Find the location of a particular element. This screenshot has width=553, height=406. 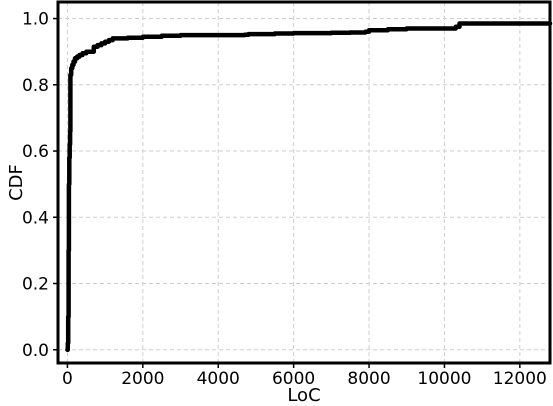

x-tick-label: 10000 is located at coordinates (444, 379).